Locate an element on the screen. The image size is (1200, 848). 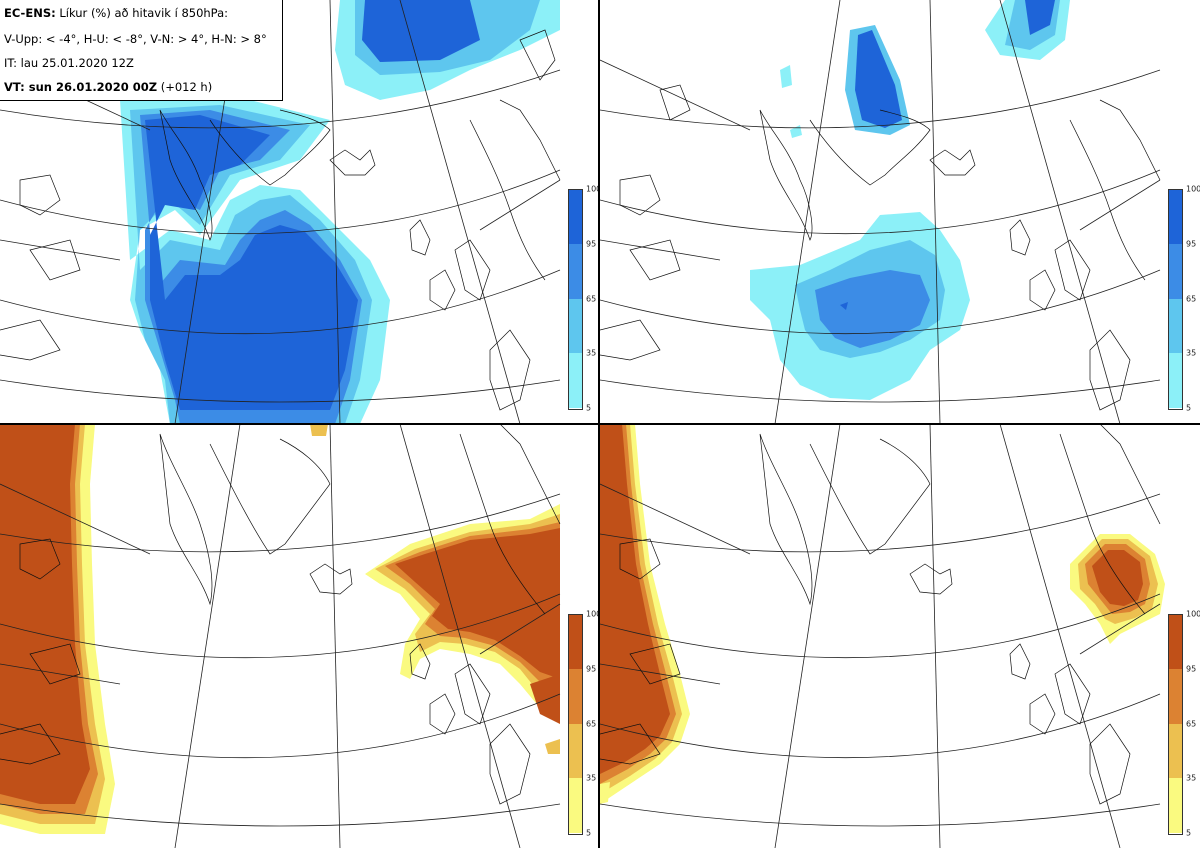
valid-time: VT: sun 26.01.2020 00Z is located at coordinates (81, 87).